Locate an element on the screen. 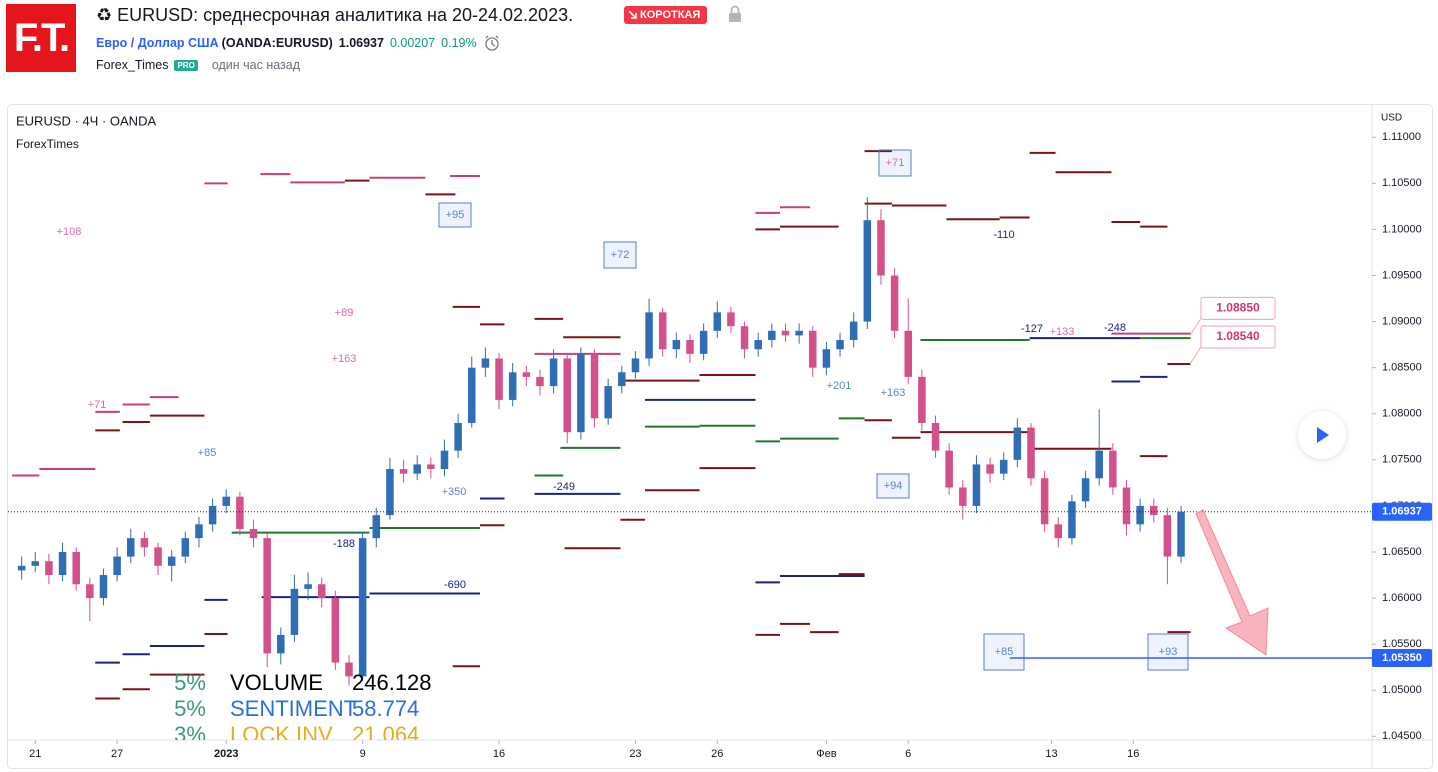 The width and height of the screenshot is (1438, 772). x-tick-label: 27 is located at coordinates (117, 754).